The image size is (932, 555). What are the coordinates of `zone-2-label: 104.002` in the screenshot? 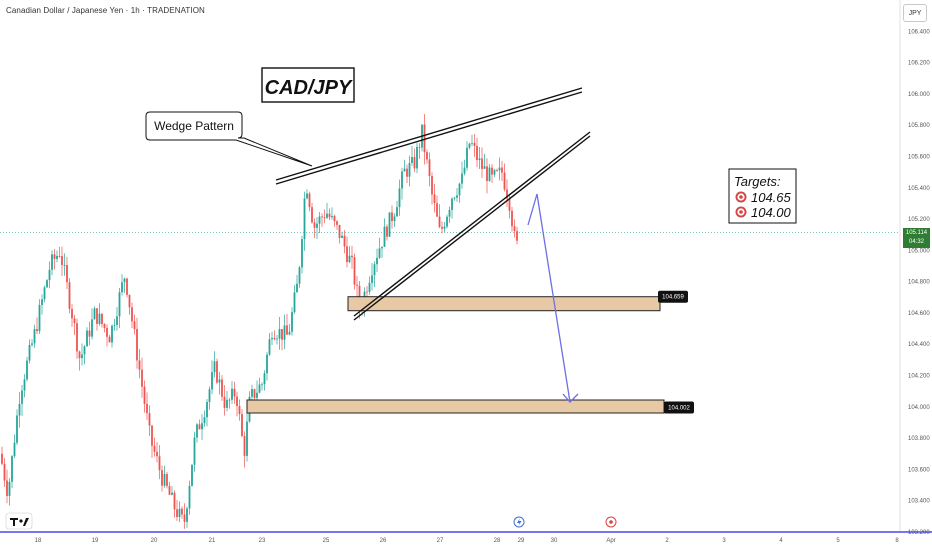 It's located at (679, 407).